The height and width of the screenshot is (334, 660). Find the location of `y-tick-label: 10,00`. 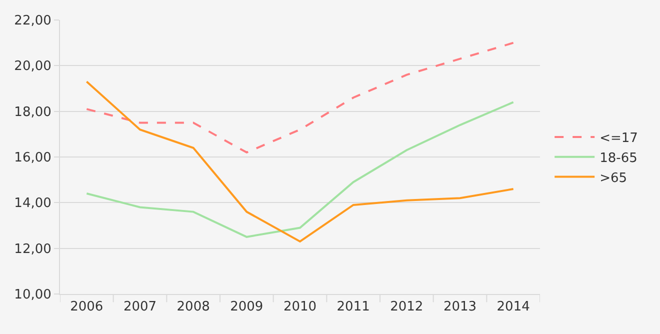

y-tick-label: 10,00 is located at coordinates (33, 295).